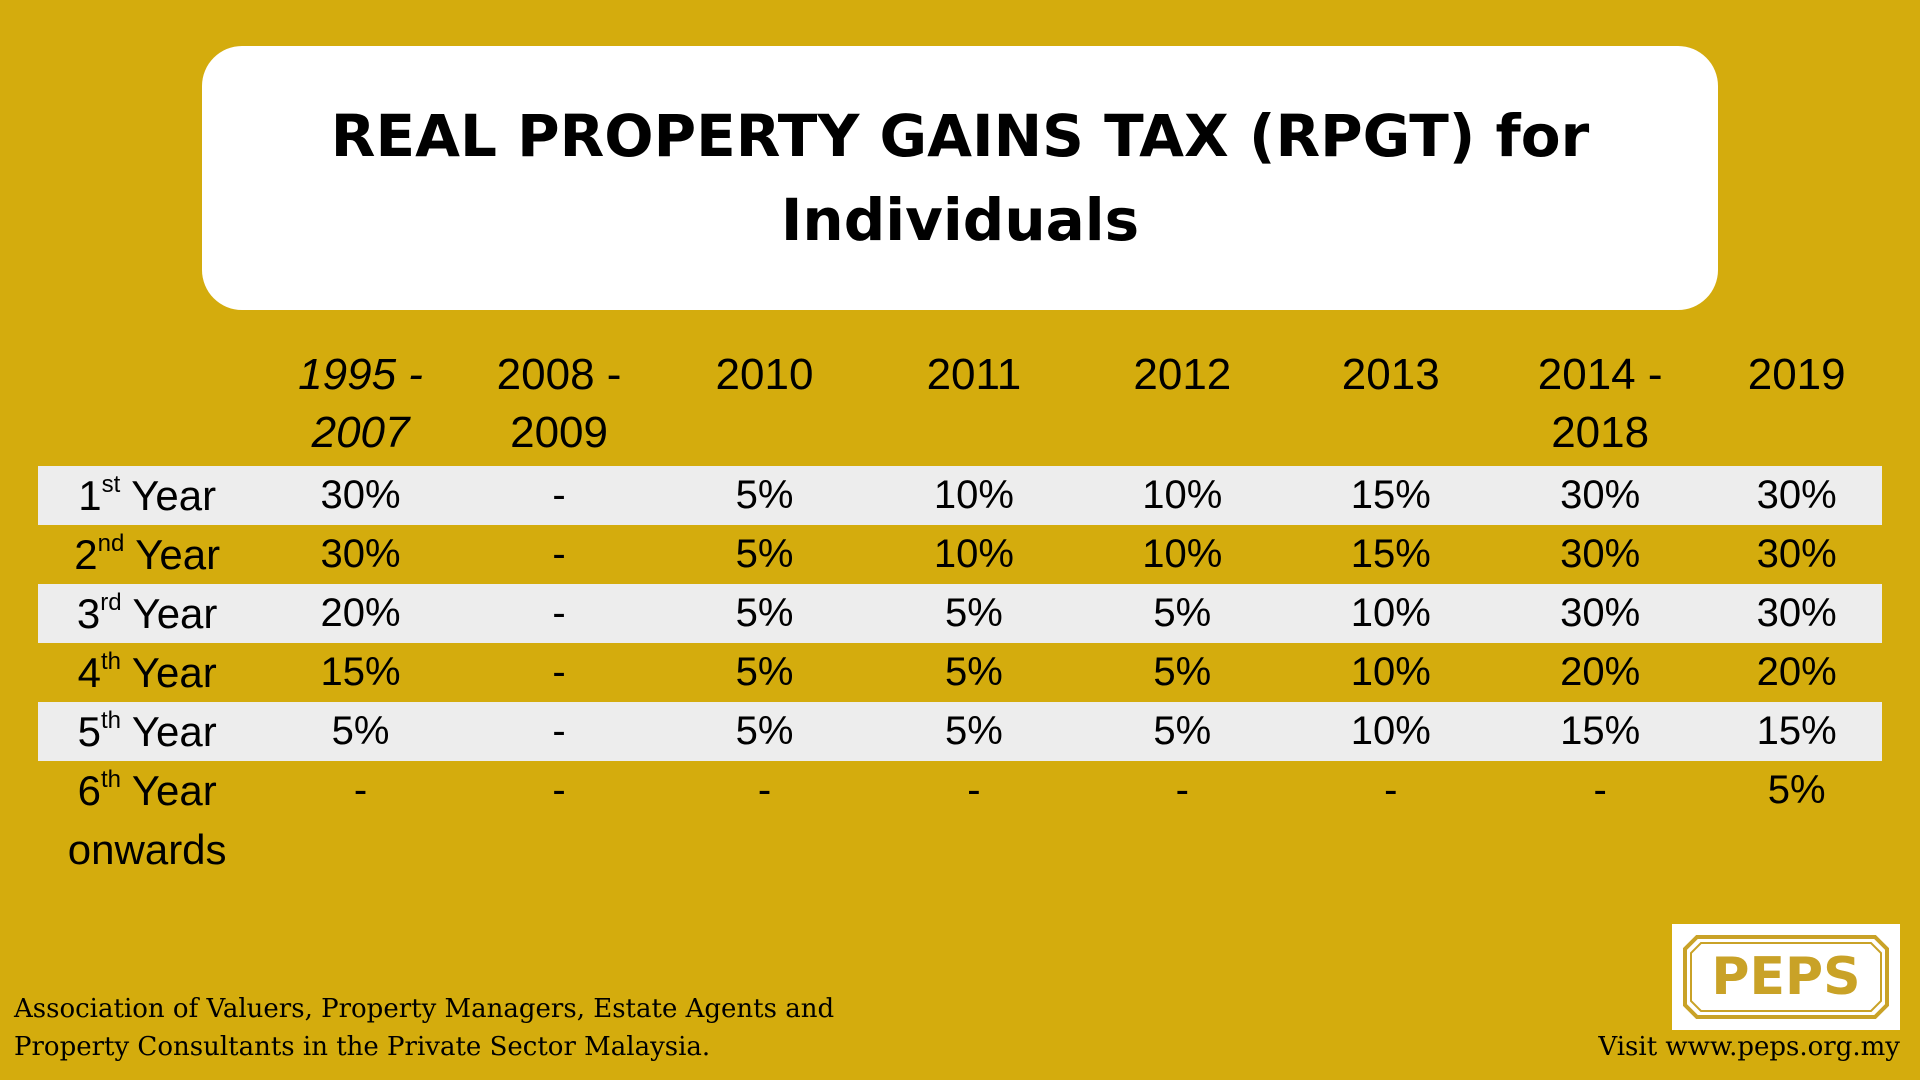  Describe the element at coordinates (1390, 374) in the screenshot. I see `column-header: 2013` at that location.